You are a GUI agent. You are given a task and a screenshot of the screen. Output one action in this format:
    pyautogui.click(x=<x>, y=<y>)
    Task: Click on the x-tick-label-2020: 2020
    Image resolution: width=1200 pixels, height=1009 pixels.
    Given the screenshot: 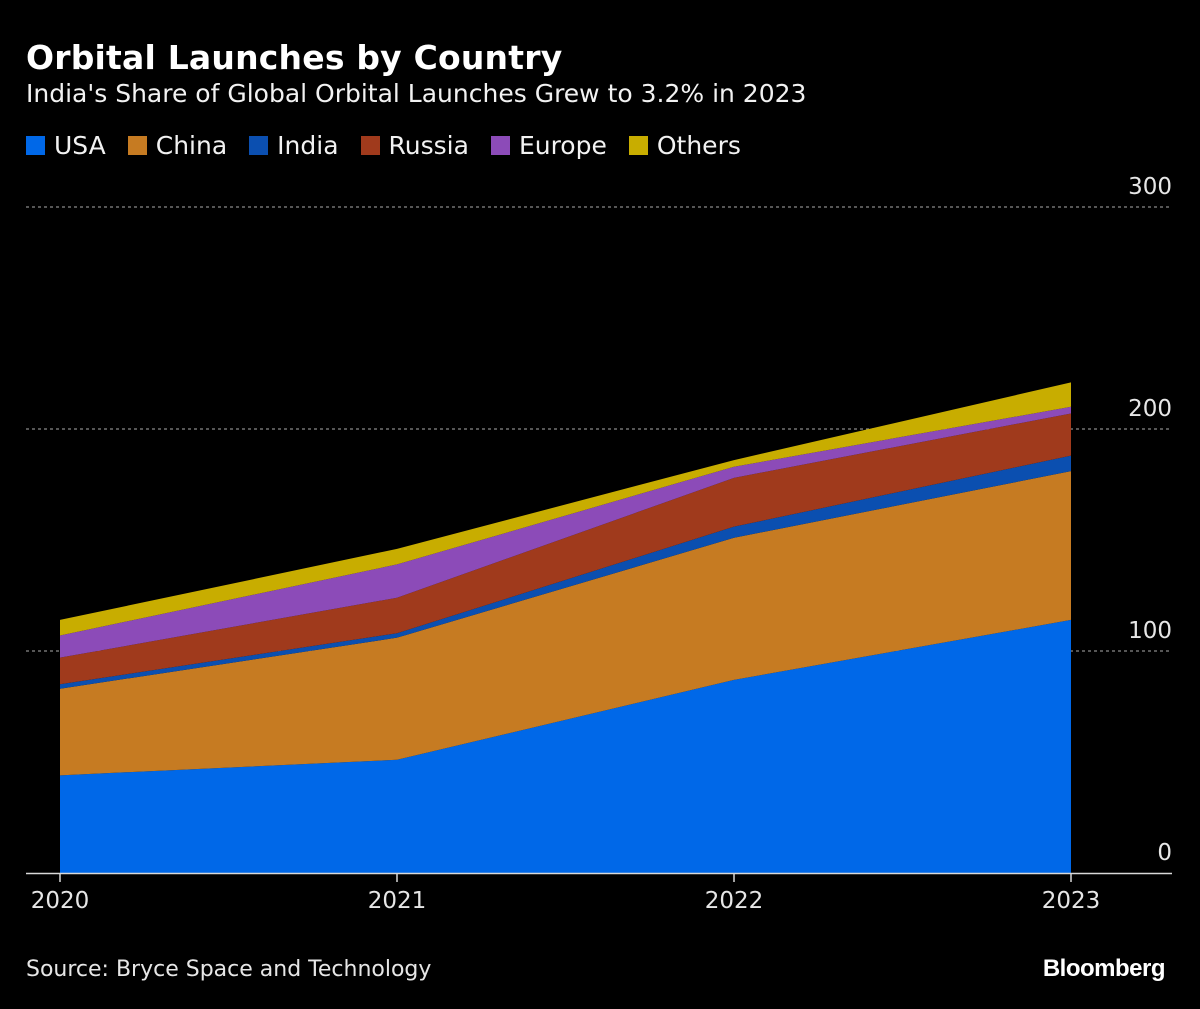 What is the action you would take?
    pyautogui.click(x=60, y=901)
    